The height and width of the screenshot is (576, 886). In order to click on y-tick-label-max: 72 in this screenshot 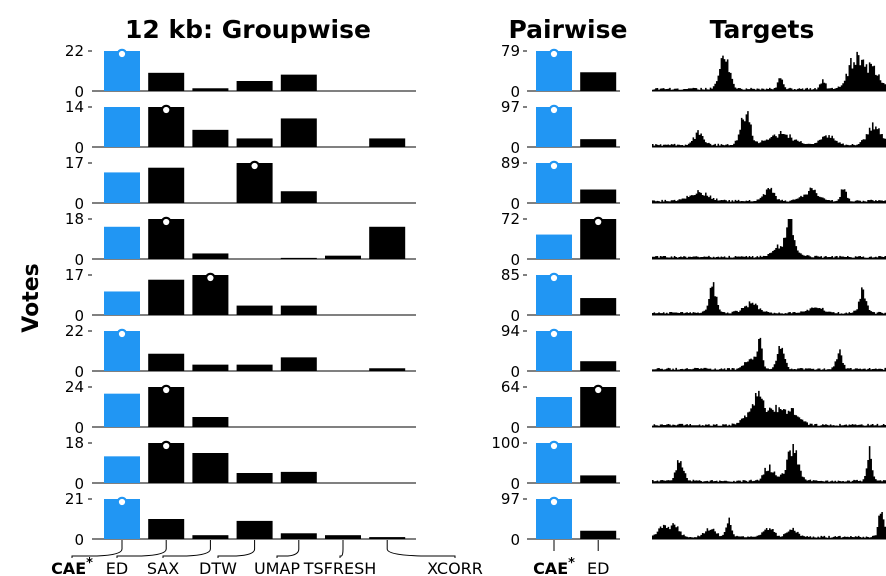, I will do `click(510, 219)`.